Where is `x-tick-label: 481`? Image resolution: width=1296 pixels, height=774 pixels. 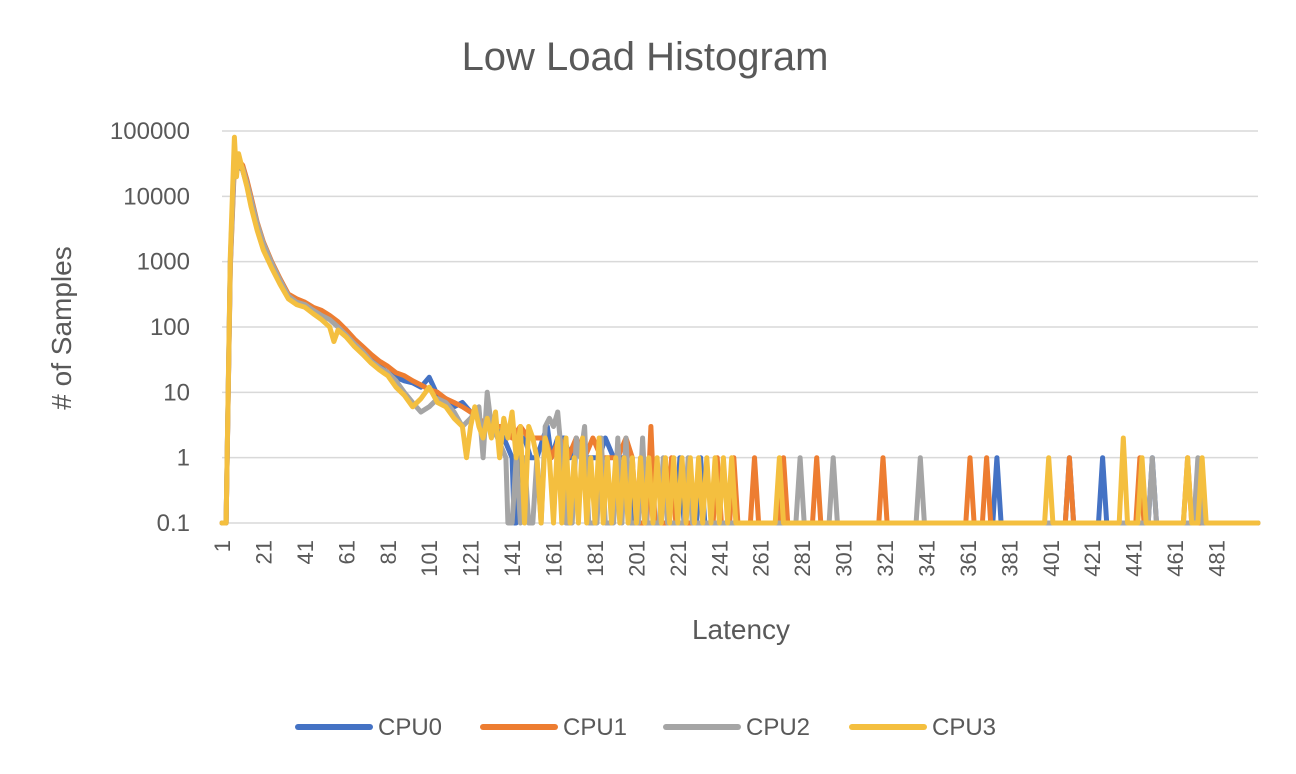
x-tick-label: 481 is located at coordinates (1217, 558).